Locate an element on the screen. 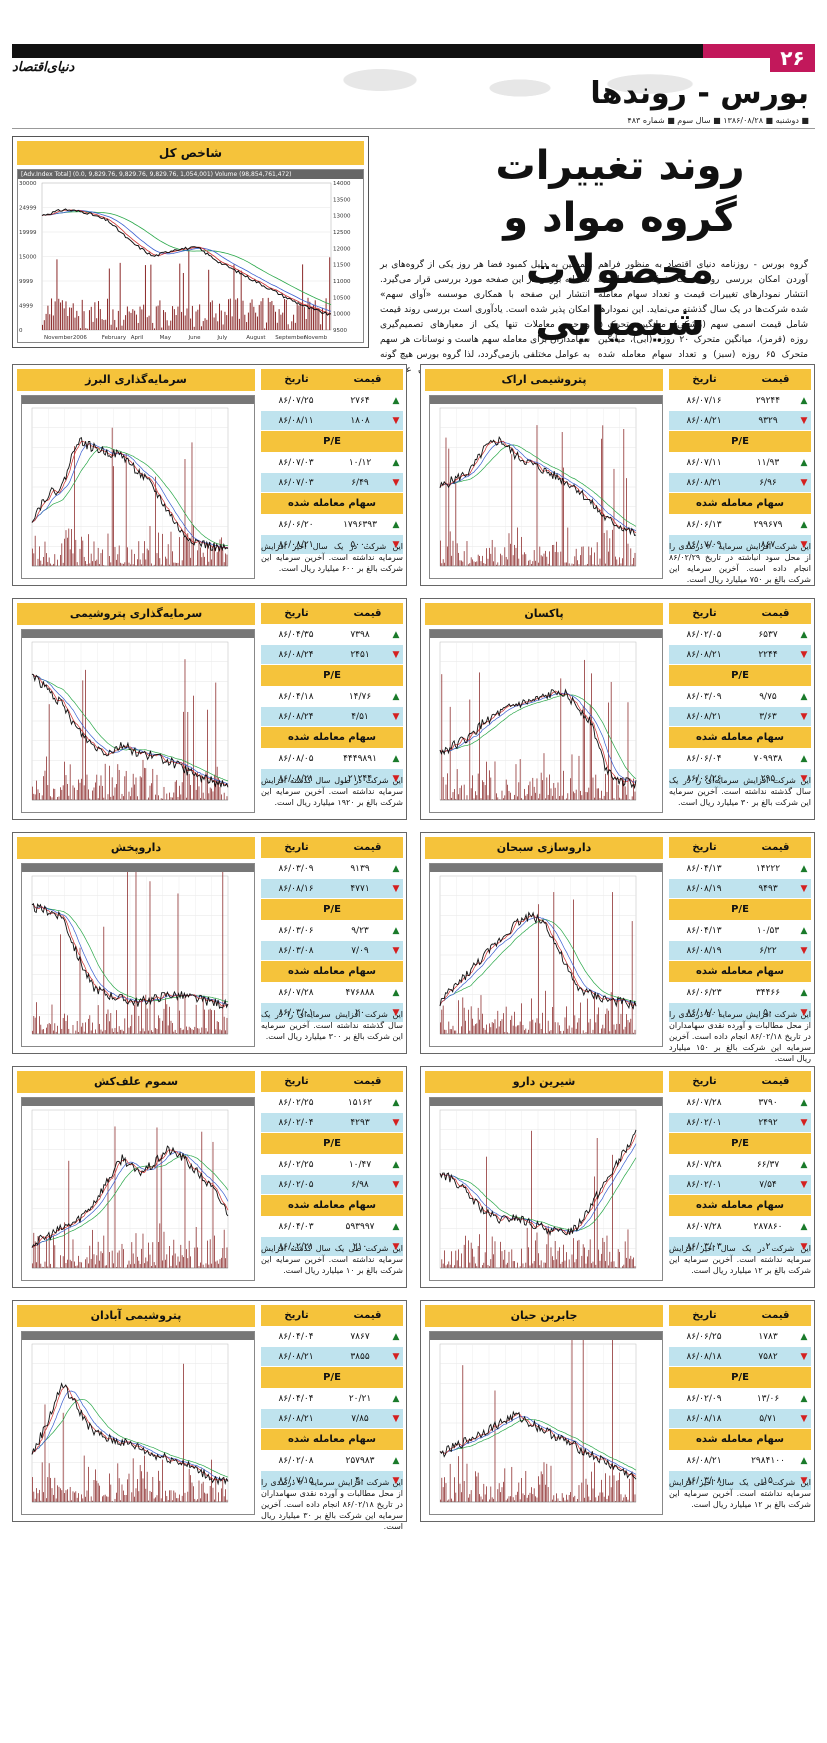  stat-value: ۲۹۲۴۴ is located at coordinates (768, 400).